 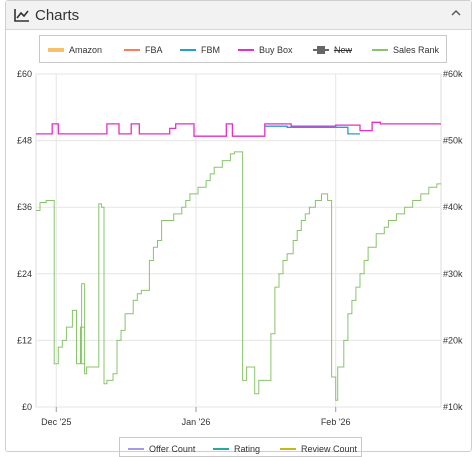 I want to click on line-chart-icon, so click(x=22, y=17).